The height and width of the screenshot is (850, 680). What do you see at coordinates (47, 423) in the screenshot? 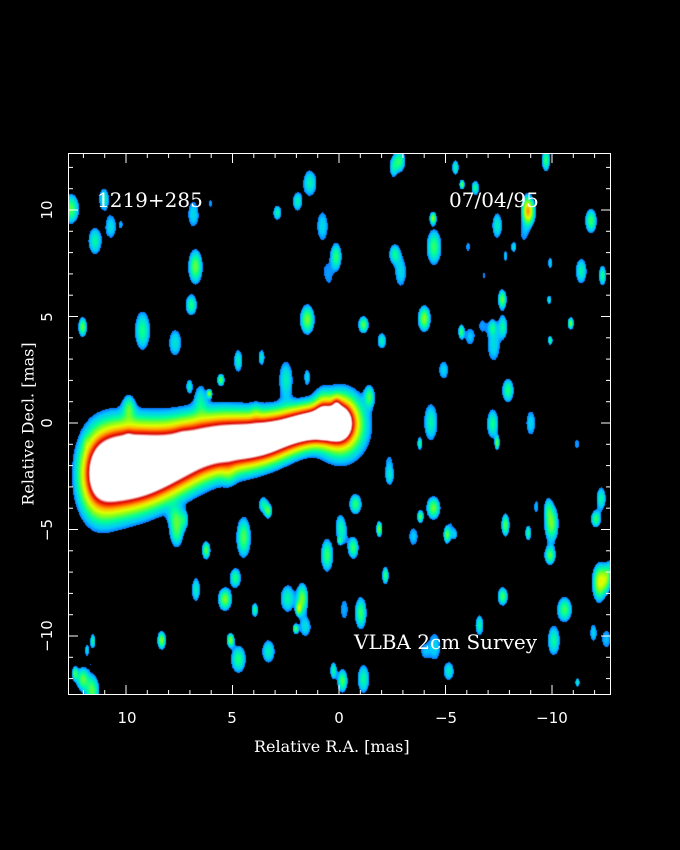
I see `y-tick-label: 0` at bounding box center [47, 423].